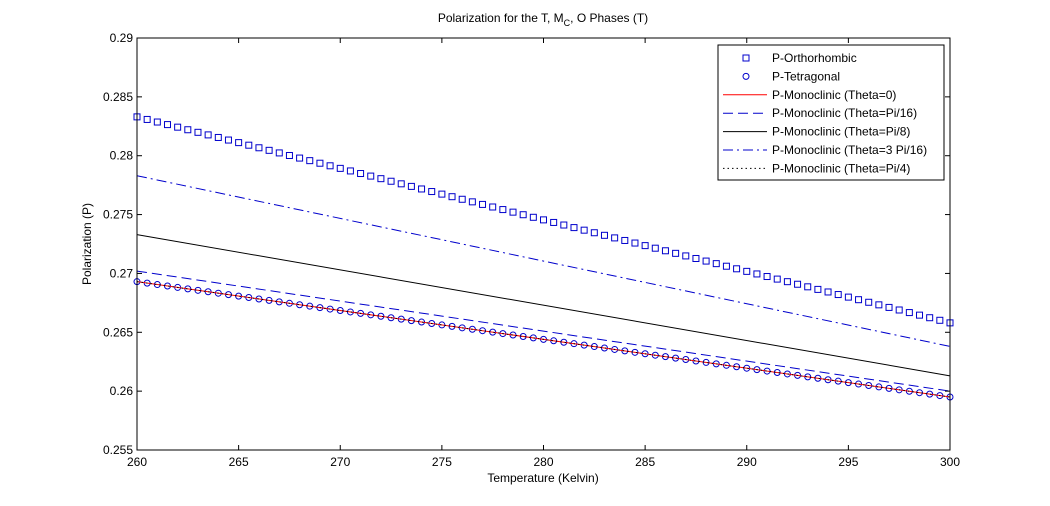  Describe the element at coordinates (950, 462) in the screenshot. I see `x-tick-label: 300` at that location.